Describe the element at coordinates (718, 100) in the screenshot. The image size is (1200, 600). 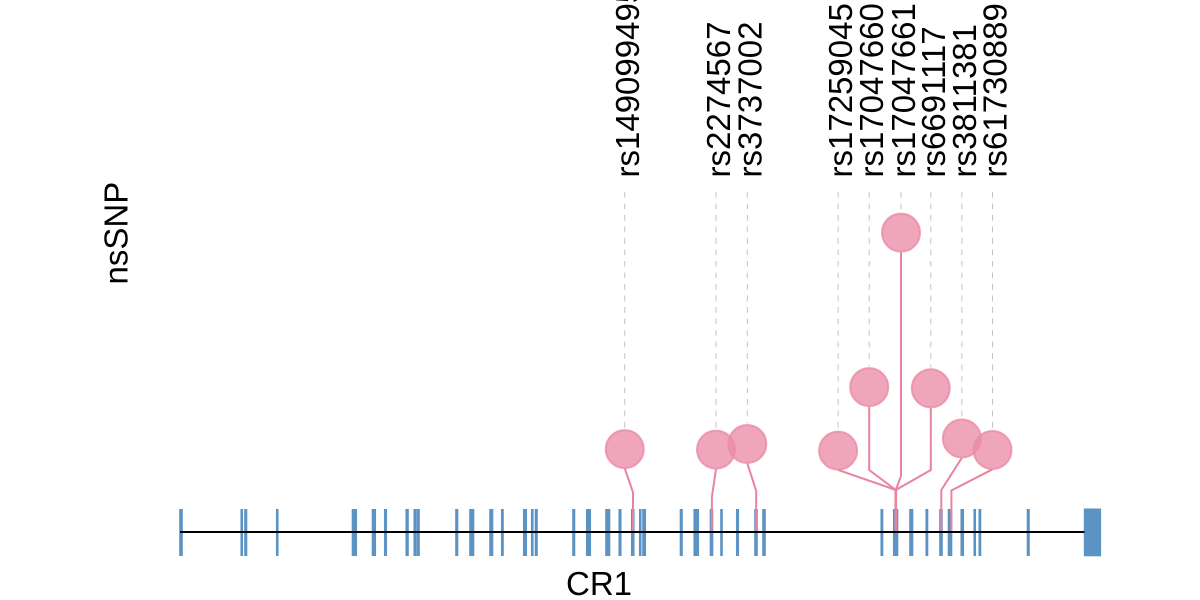
I see `svg-text: rs2274567` at that location.